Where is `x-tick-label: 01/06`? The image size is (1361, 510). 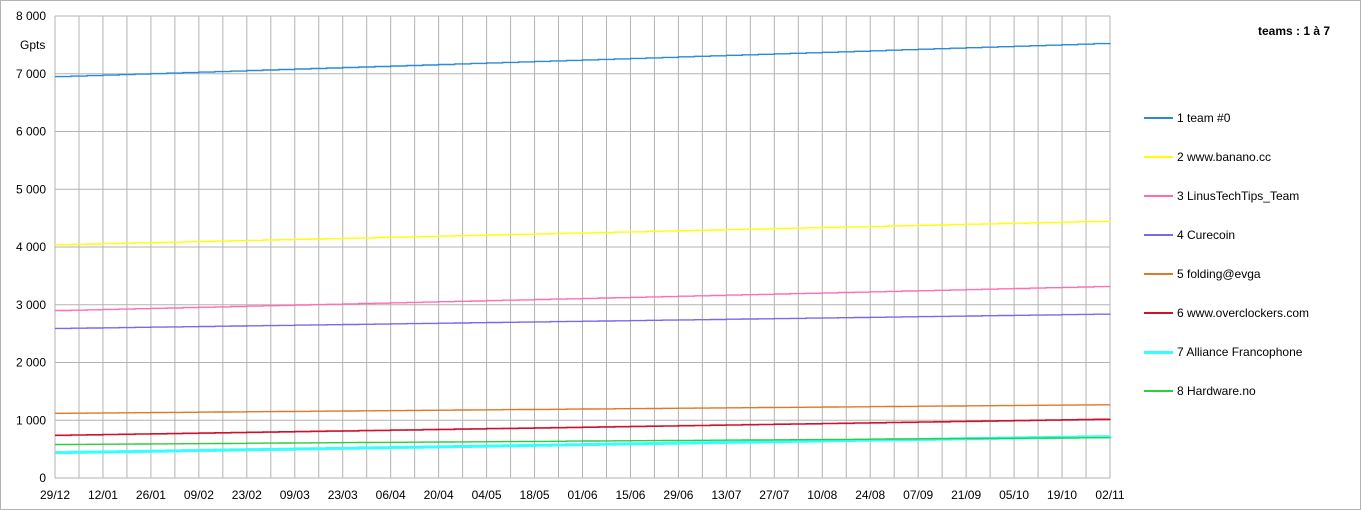 x-tick-label: 01/06 is located at coordinates (582, 495).